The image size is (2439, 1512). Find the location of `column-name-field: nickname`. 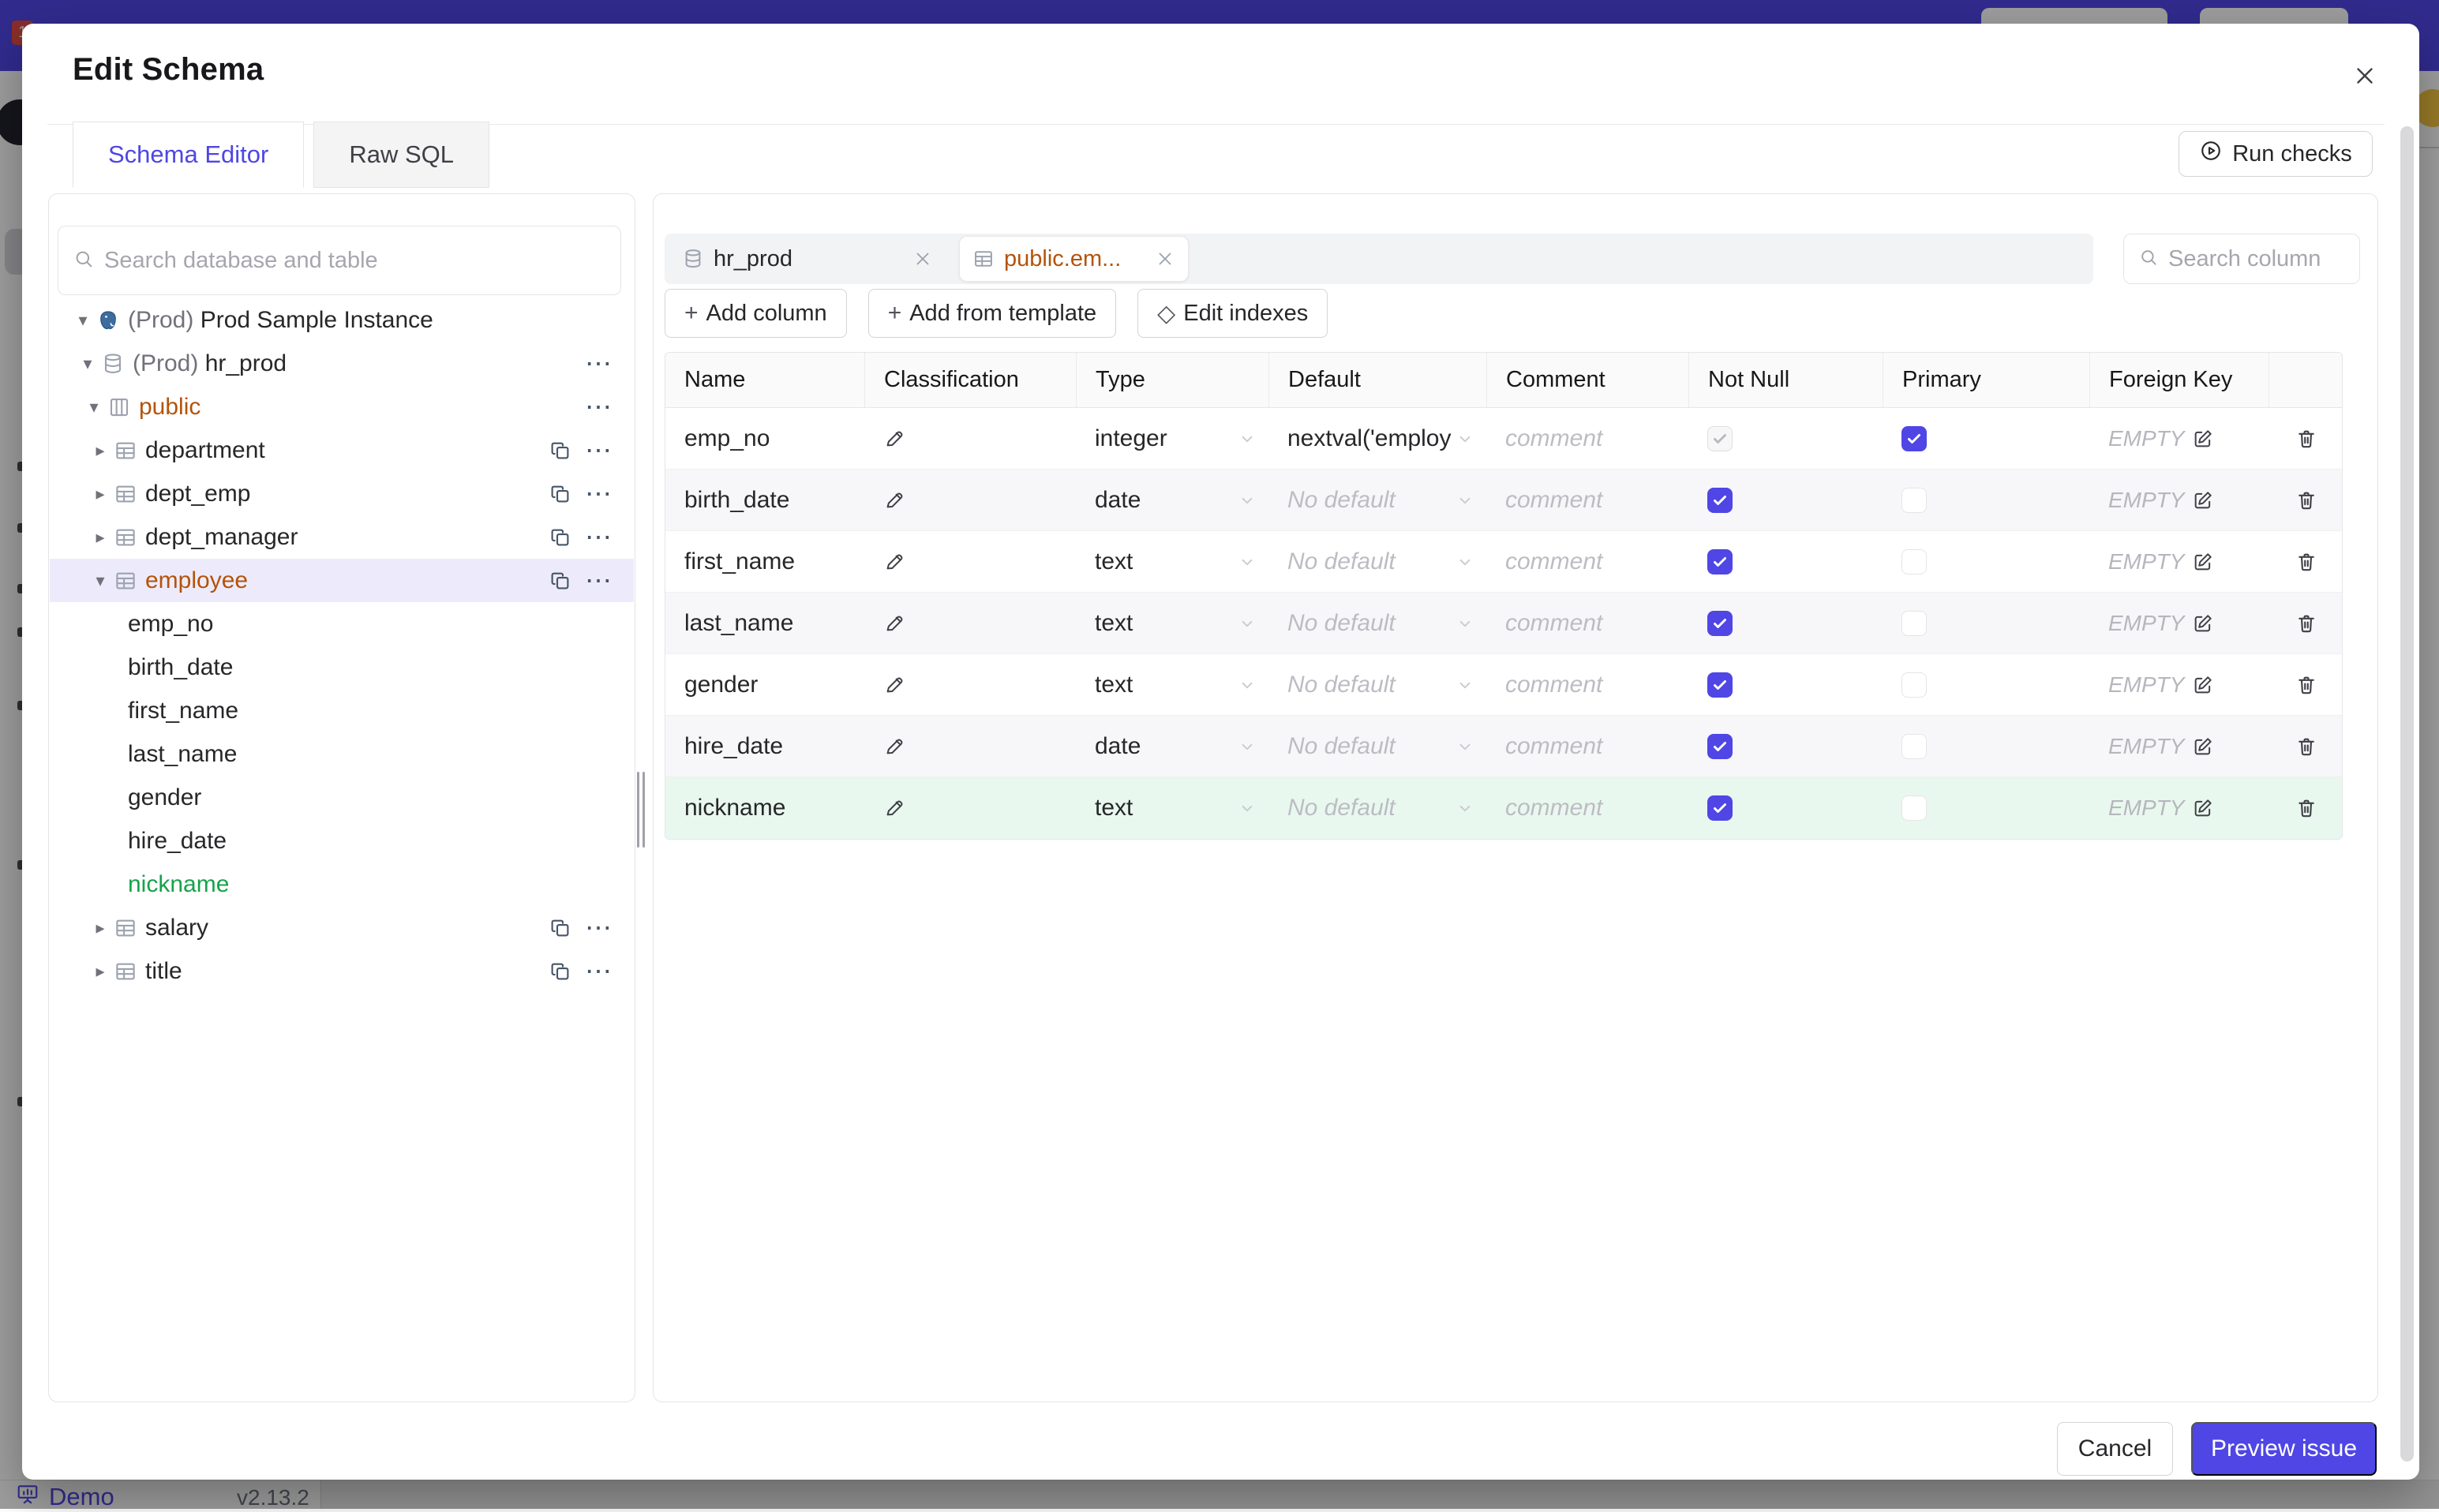

column-name-field: nickname is located at coordinates (774, 808).